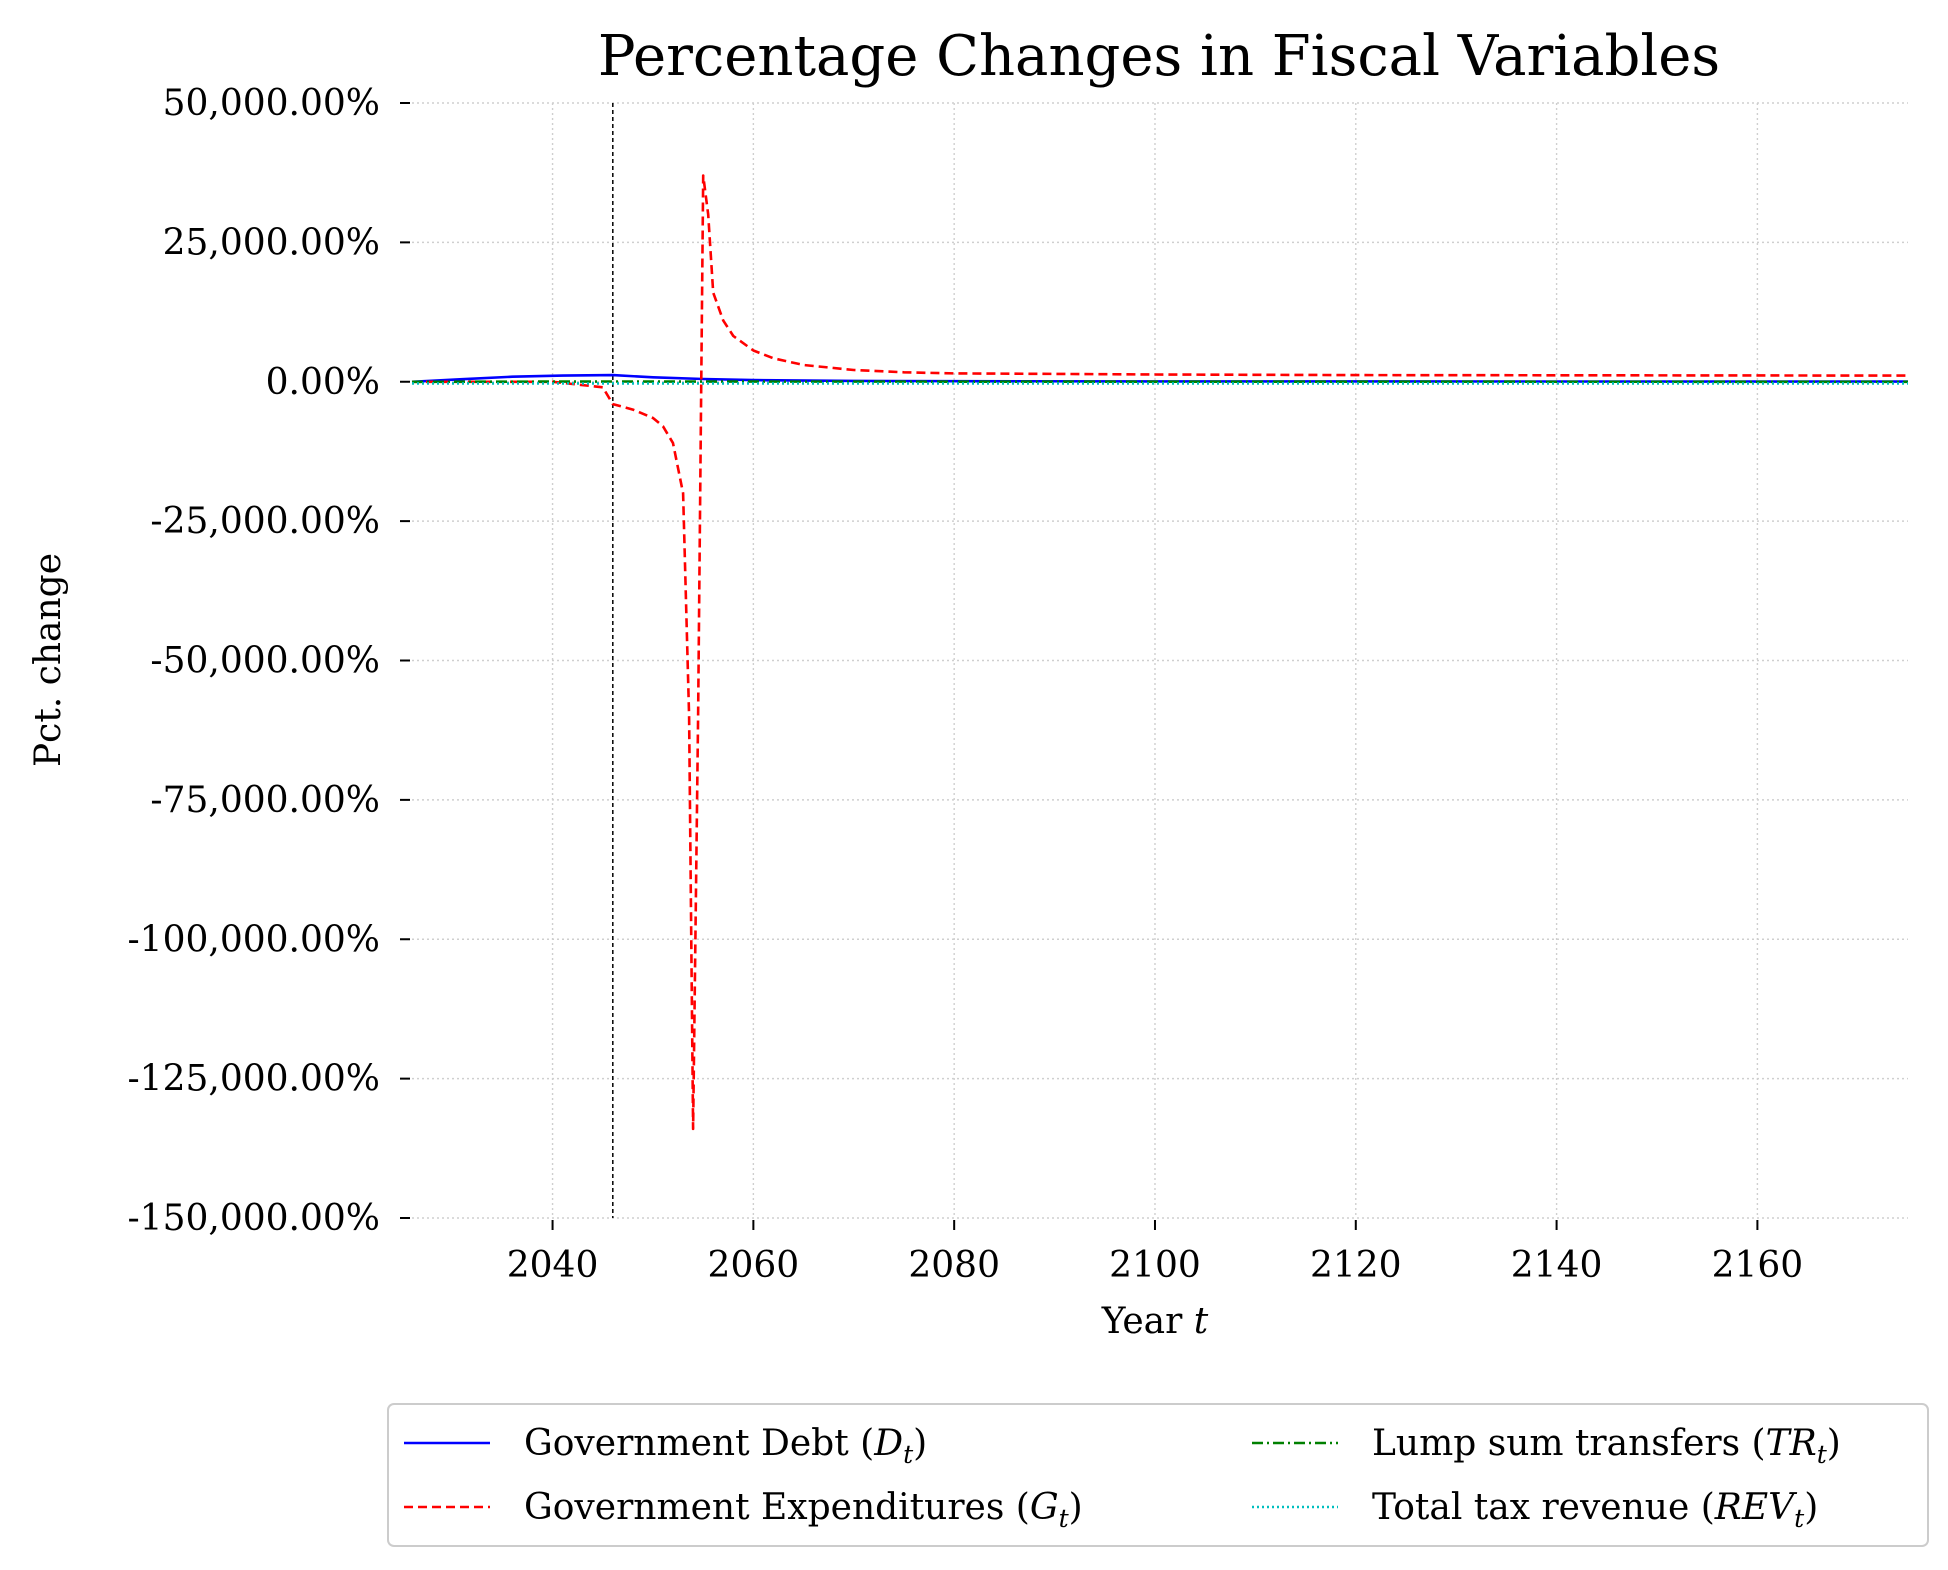 This screenshot has height=1570, width=1948. Describe the element at coordinates (954, 1265) in the screenshot. I see `x-tick-label: 2080` at that location.